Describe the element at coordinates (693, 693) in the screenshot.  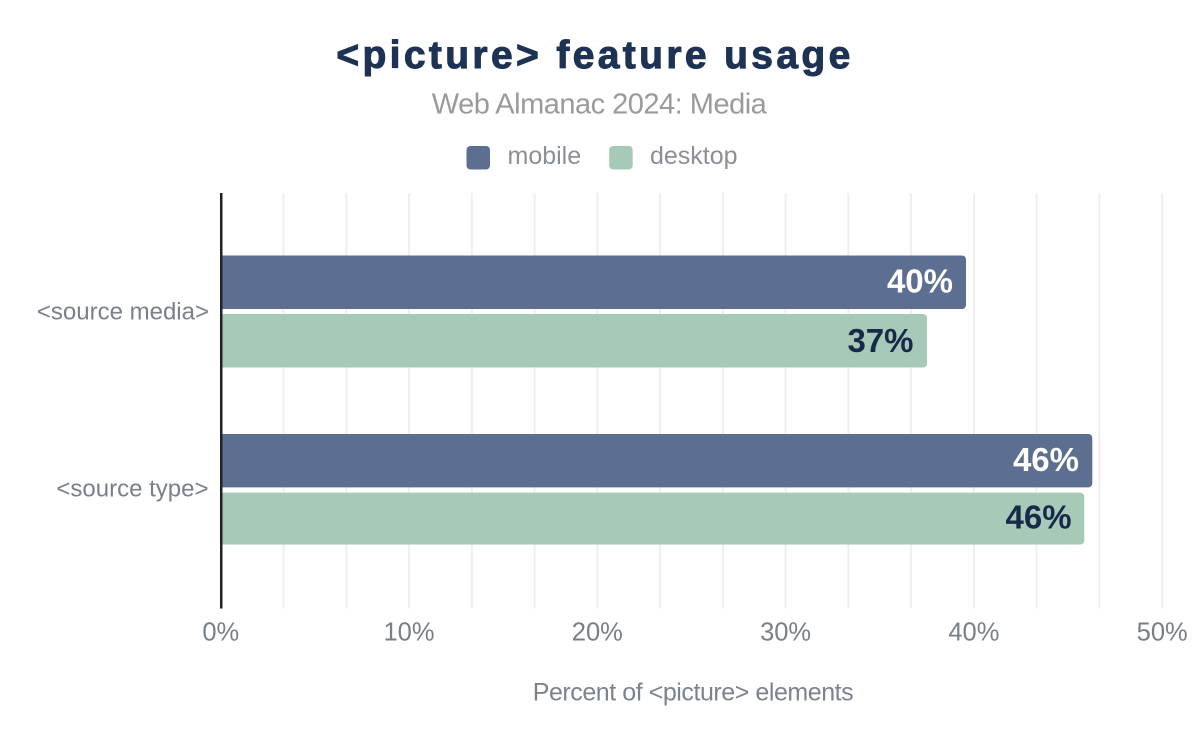
I see `svg-text: Percent of <picture> elements` at that location.